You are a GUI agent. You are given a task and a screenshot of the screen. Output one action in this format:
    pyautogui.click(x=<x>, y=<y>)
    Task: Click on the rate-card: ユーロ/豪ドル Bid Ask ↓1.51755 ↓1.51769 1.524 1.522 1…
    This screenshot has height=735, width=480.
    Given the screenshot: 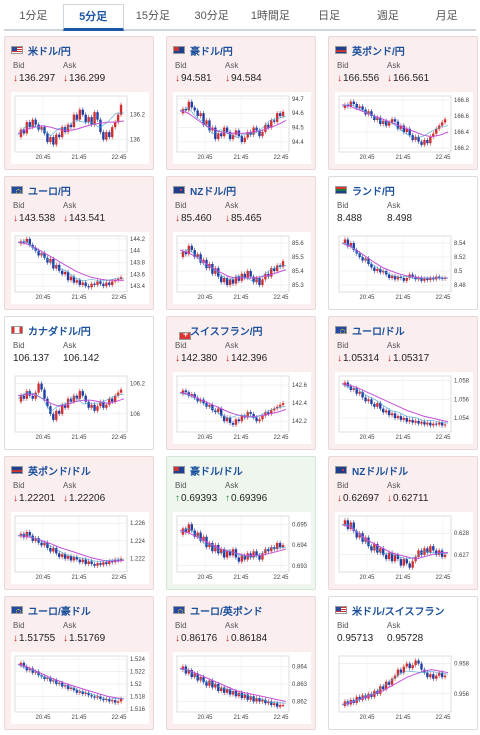 What is the action you would take?
    pyautogui.click(x=79, y=663)
    